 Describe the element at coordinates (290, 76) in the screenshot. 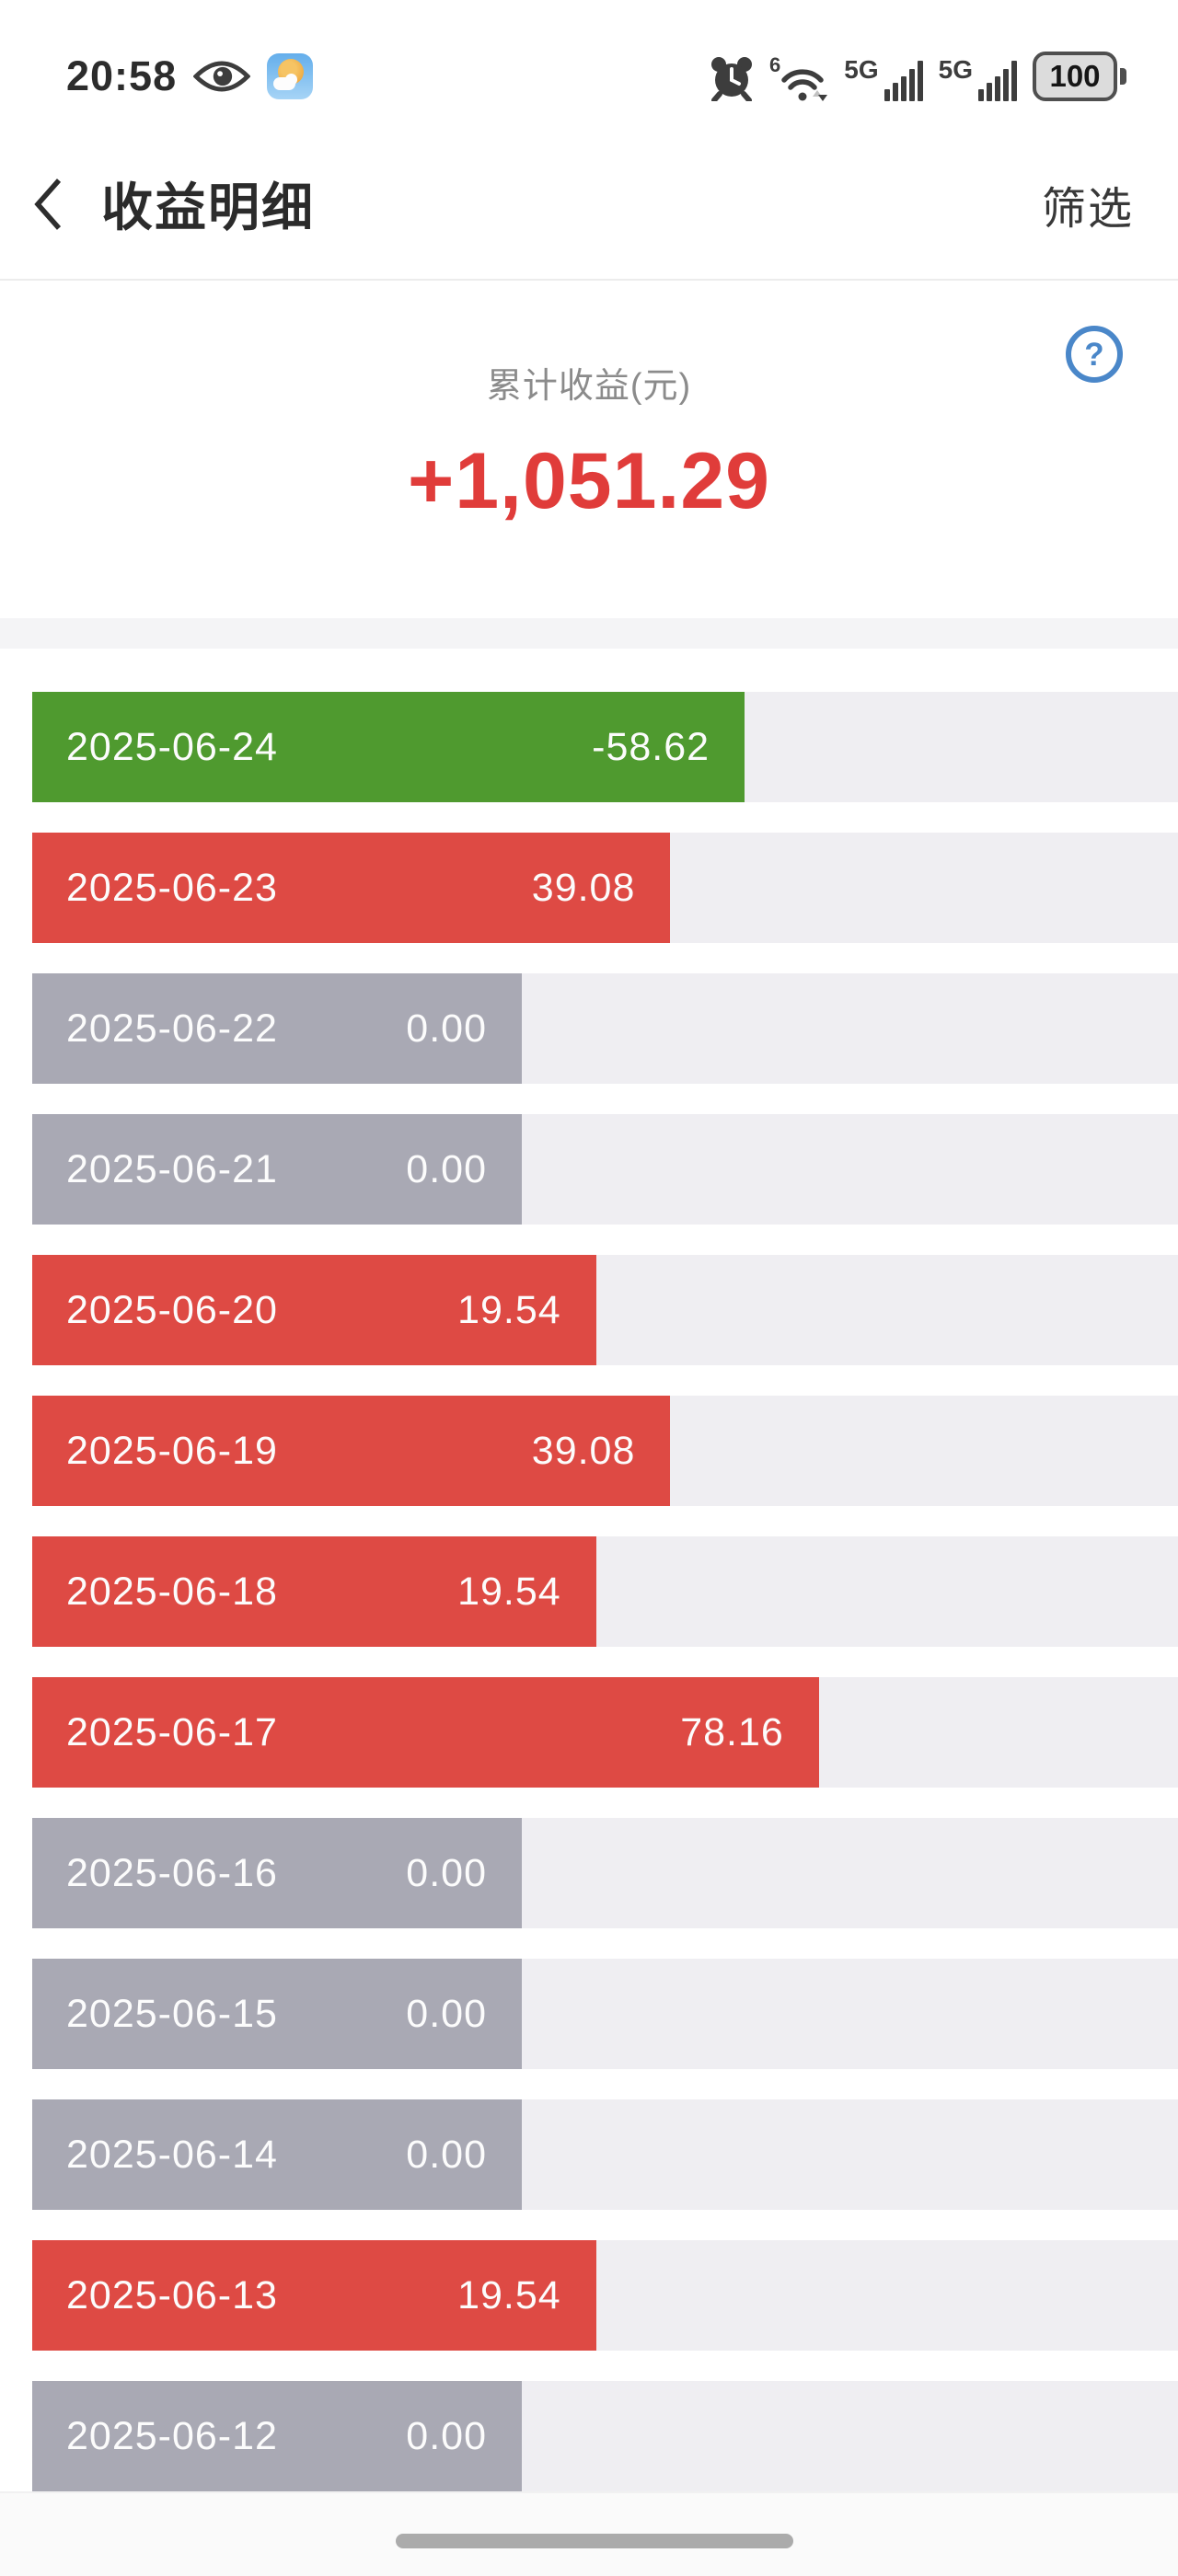

I see `weather-app-icon` at that location.